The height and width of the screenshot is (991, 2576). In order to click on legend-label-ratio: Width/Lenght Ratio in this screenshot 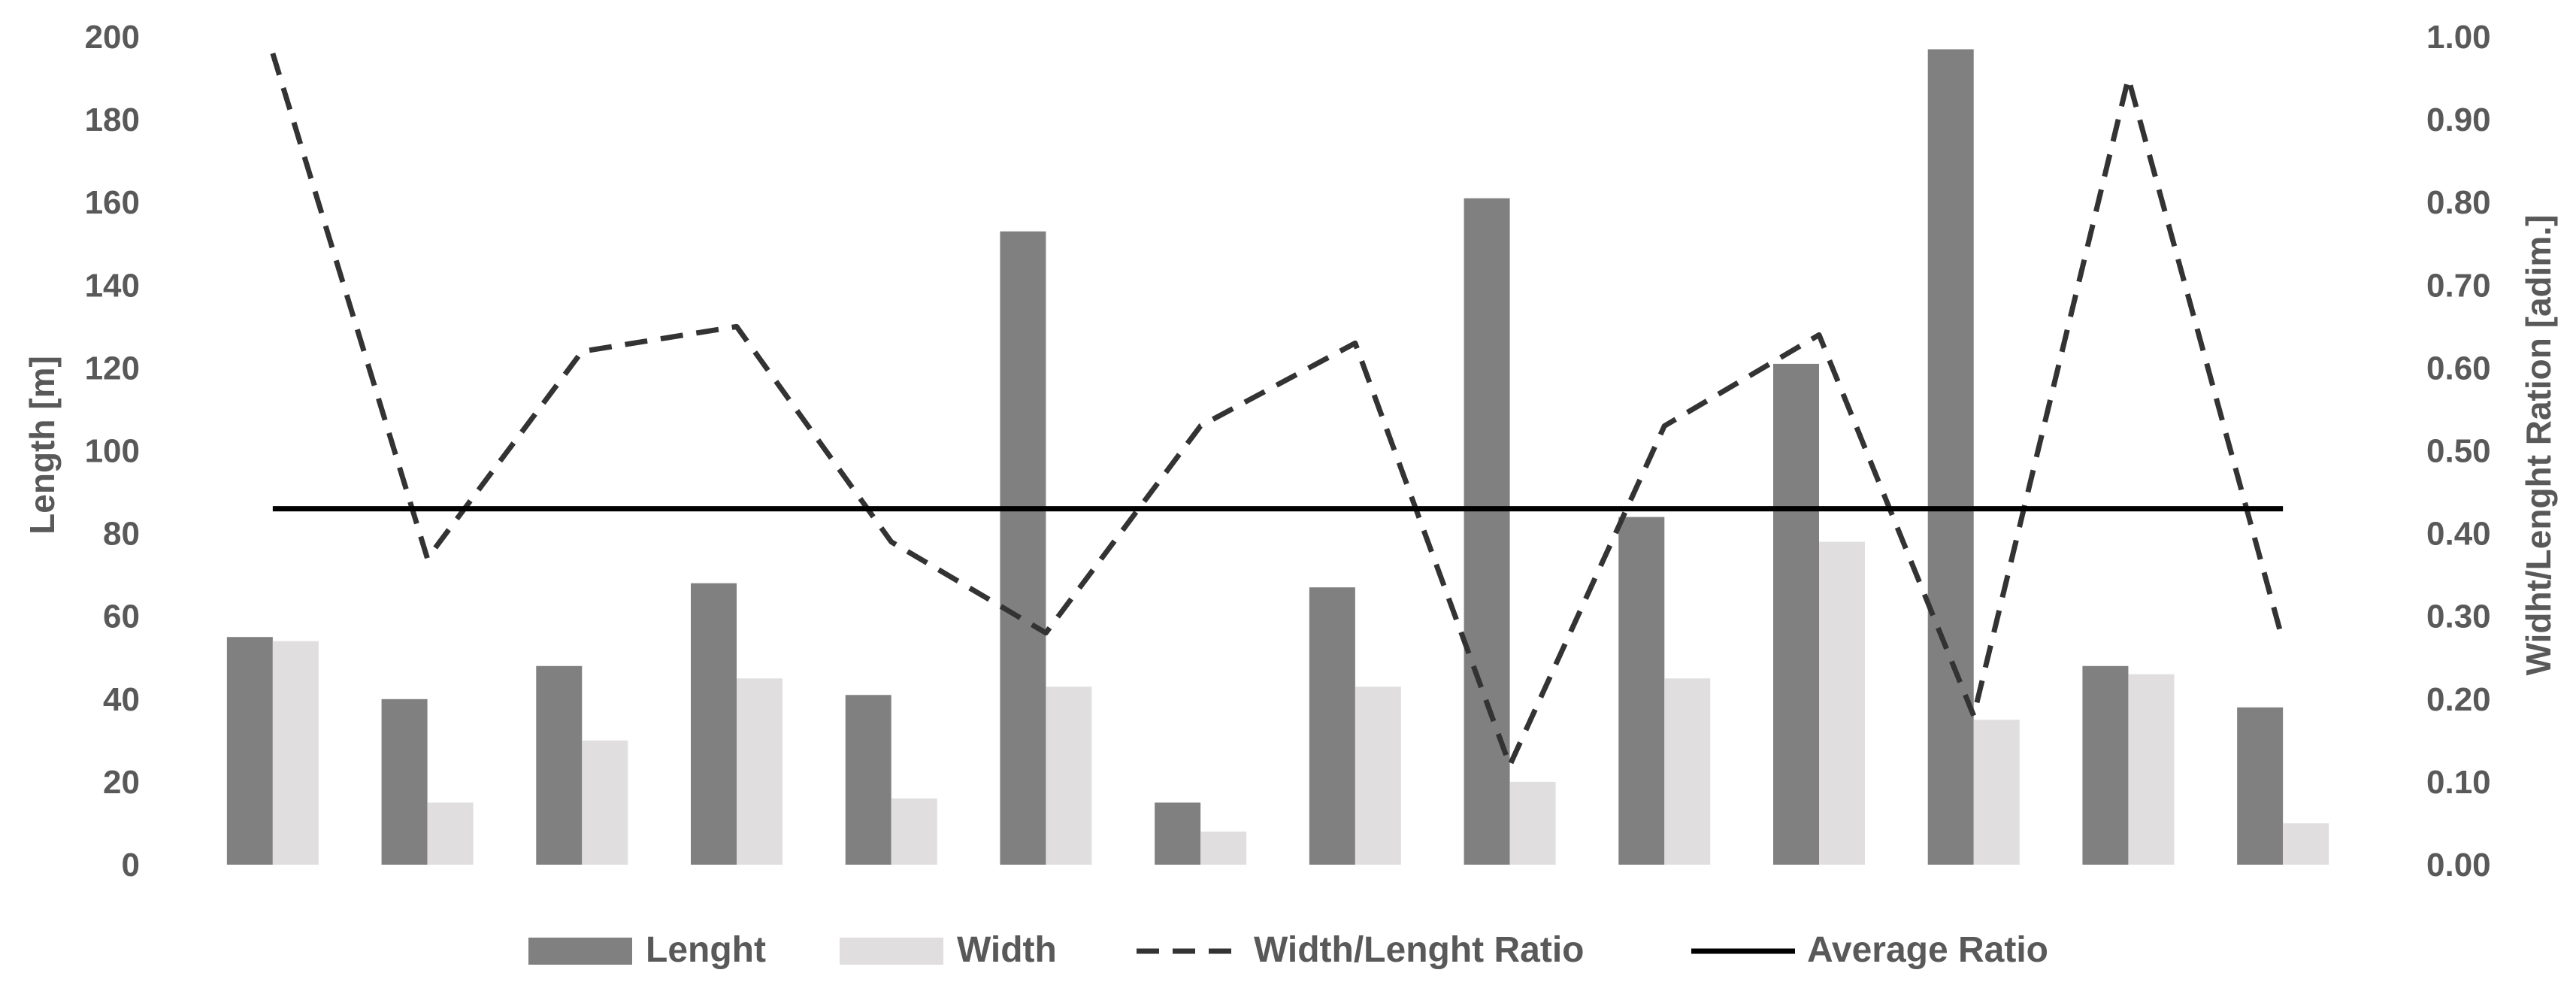, I will do `click(1419, 950)`.